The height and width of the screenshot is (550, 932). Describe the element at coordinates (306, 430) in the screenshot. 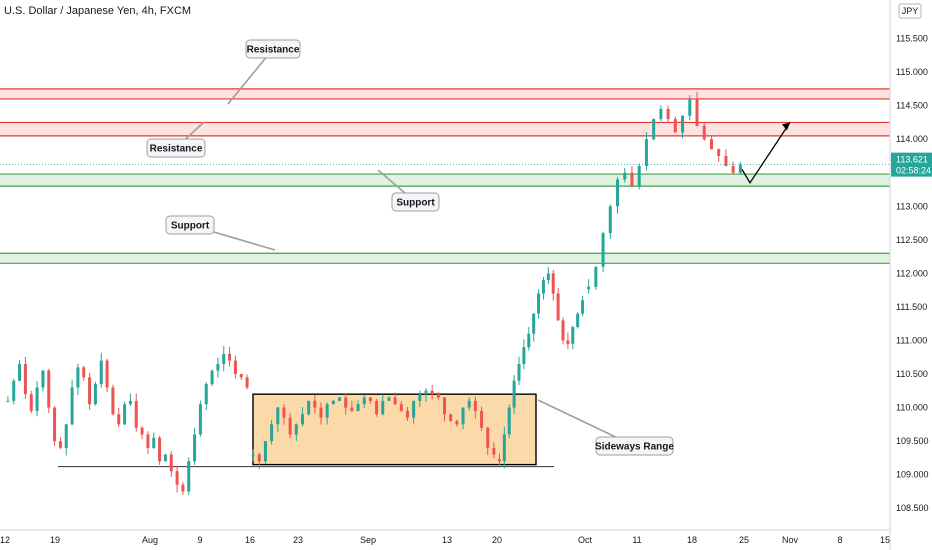

I see `range-layer` at that location.